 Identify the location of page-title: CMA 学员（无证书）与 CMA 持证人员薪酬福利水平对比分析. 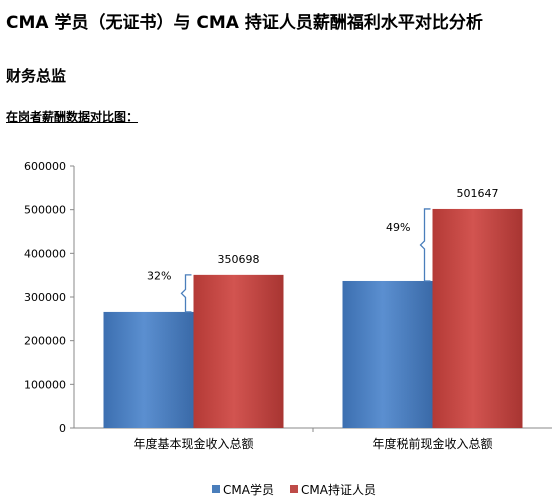
(244, 23).